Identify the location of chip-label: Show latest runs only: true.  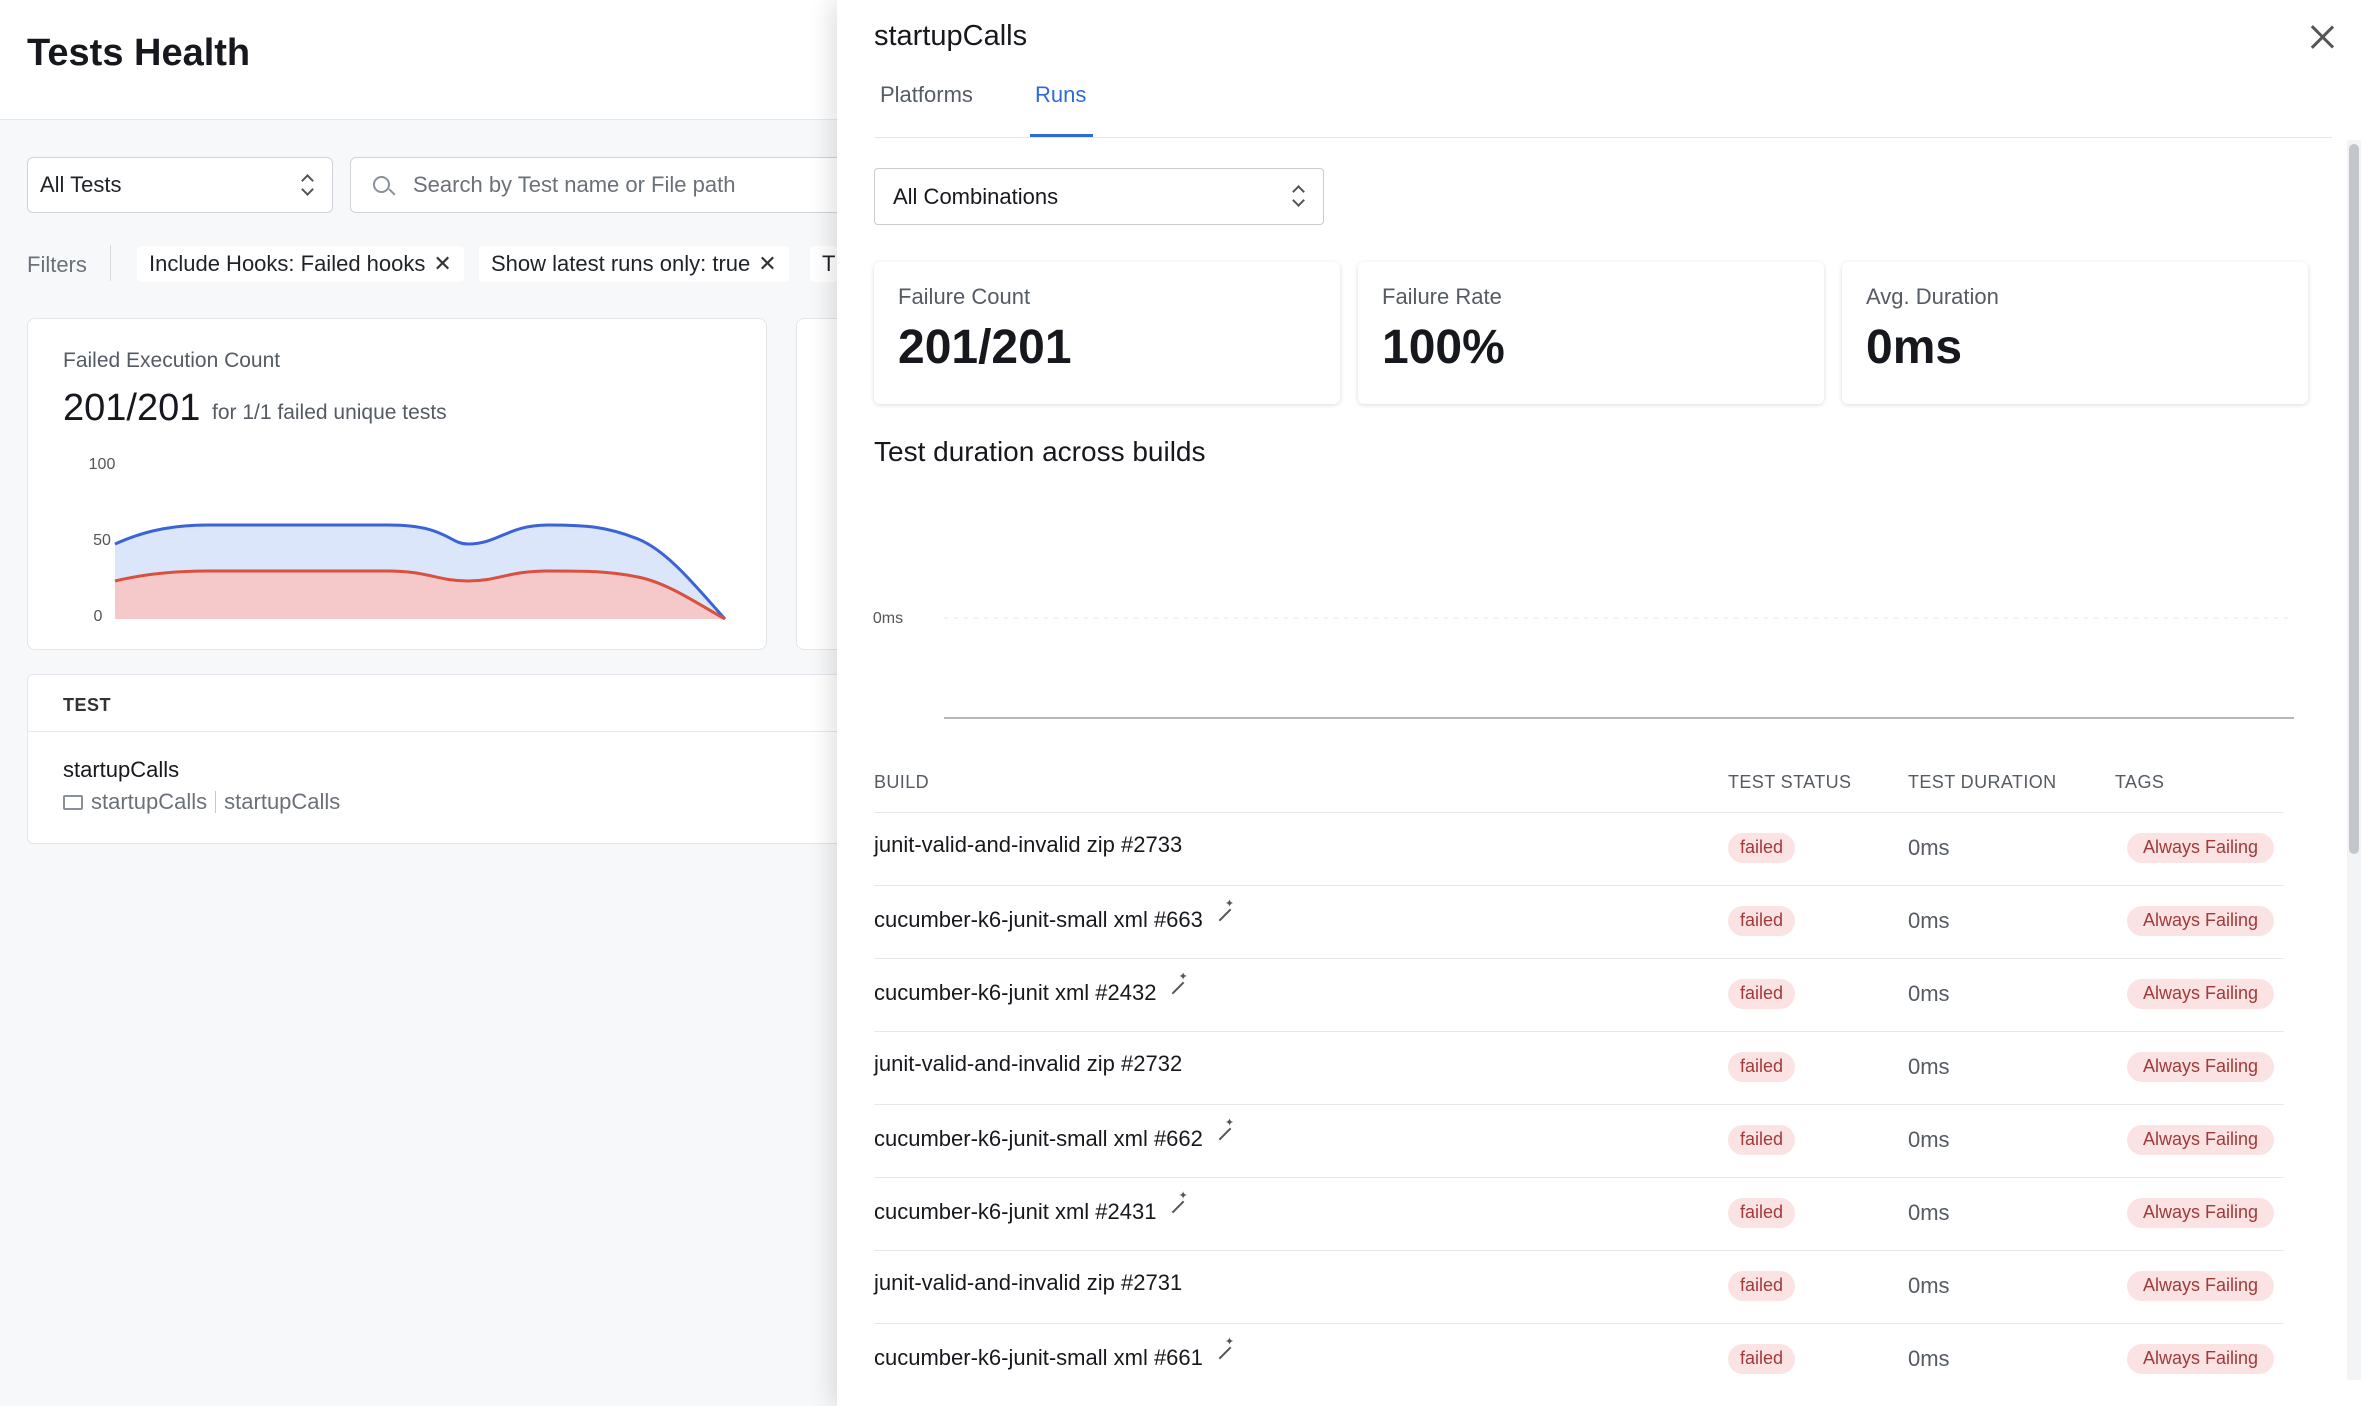
(621, 263).